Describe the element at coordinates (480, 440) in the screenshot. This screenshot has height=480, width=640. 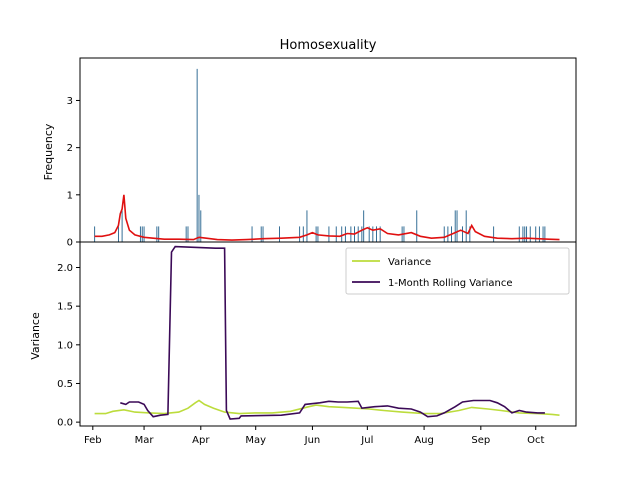
I see `x-tick-label: Sep` at that location.